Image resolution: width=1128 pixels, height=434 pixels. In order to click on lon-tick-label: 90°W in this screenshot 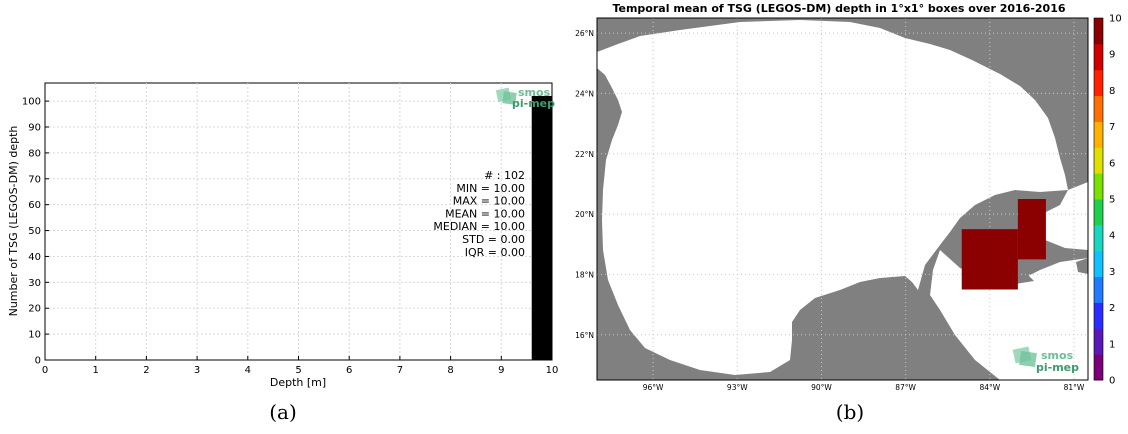, I will do `click(821, 387)`.